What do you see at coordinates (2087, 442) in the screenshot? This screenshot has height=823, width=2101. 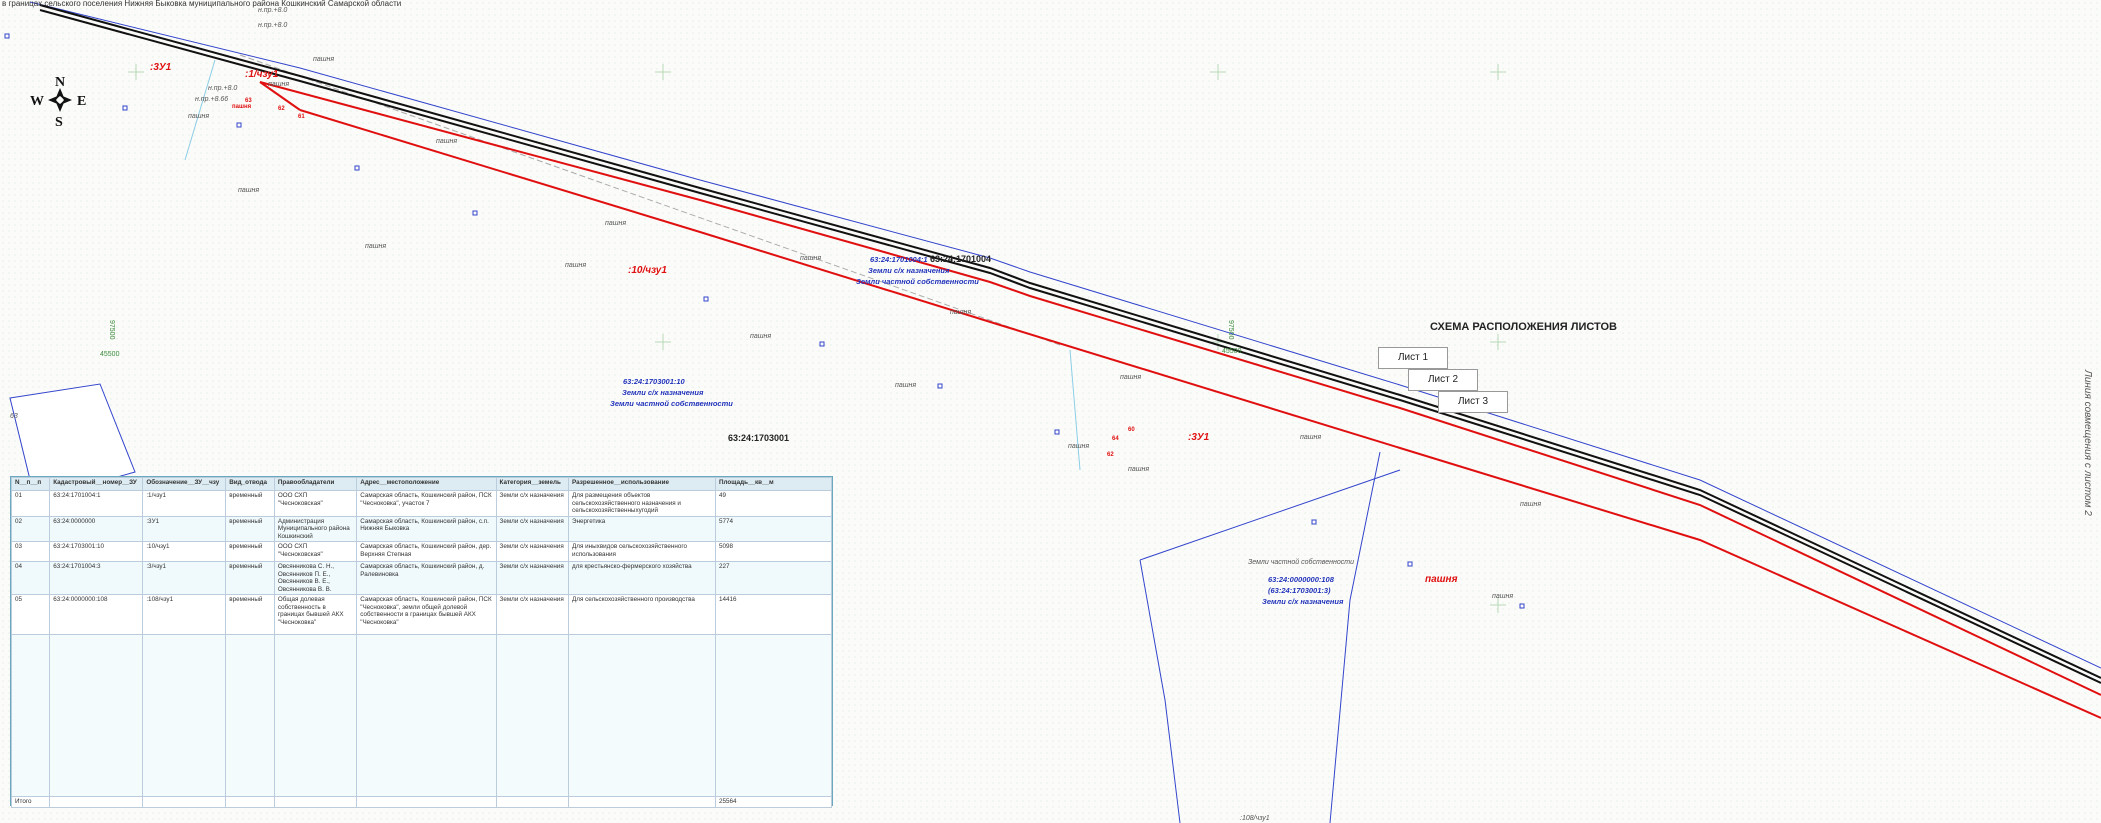 I see `side-note: Линия совмещения с листом 2` at bounding box center [2087, 442].